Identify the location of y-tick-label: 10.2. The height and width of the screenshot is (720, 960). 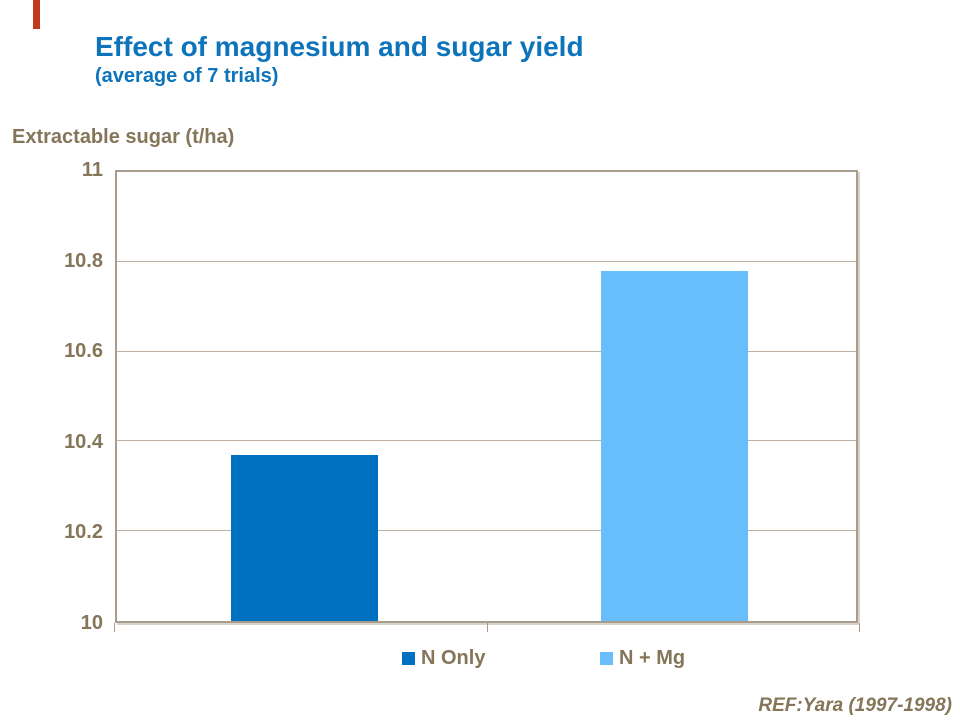
(83, 532).